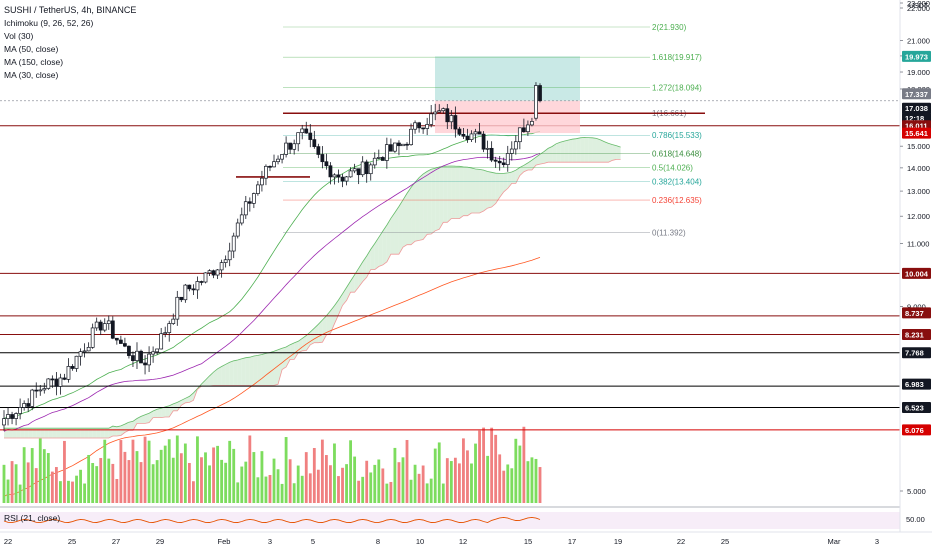  What do you see at coordinates (31, 49) in the screenshot?
I see `legend-ma50: MA (50, close)` at bounding box center [31, 49].